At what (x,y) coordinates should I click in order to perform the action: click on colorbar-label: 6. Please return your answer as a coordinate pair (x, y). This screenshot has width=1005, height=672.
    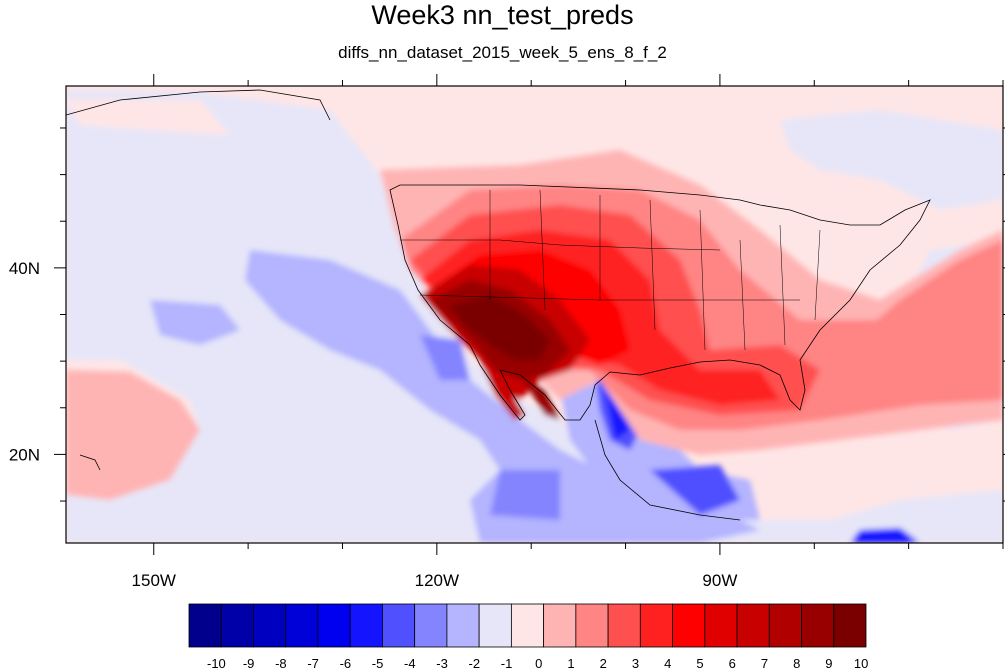
    Looking at the image, I should click on (732, 663).